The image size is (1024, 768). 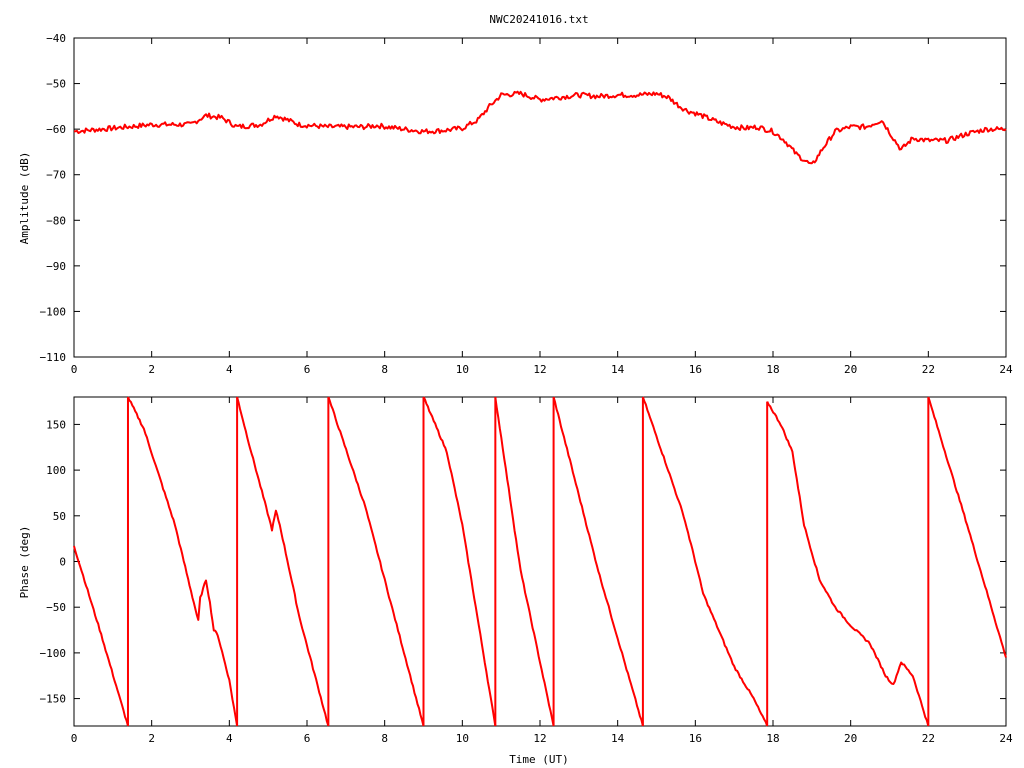 I want to click on amplitude-y-tick-label: −100, so click(x=53, y=311).